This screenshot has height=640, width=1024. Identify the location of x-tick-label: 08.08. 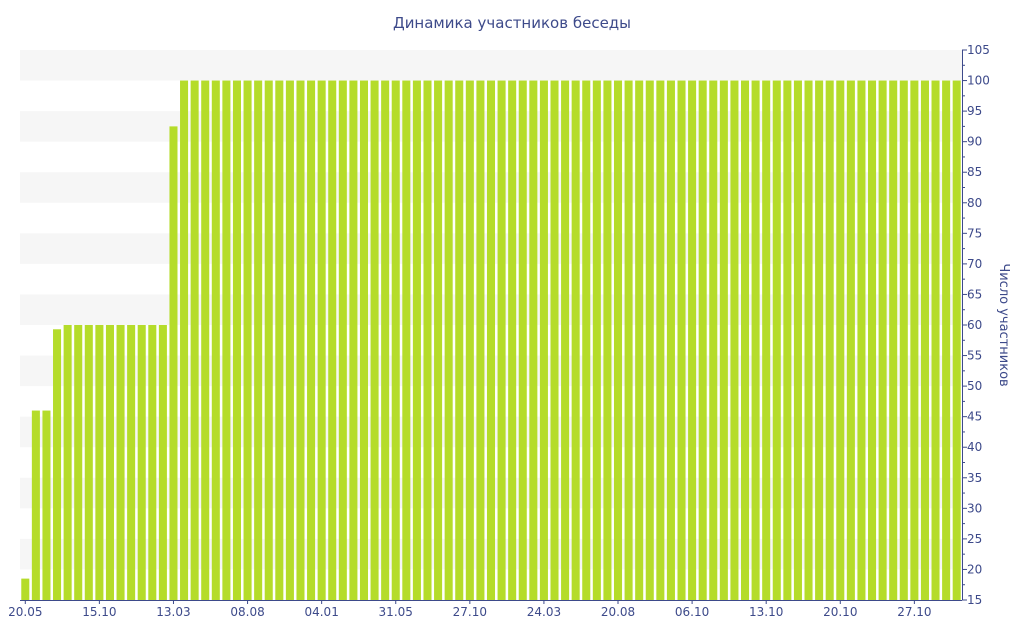
(247, 612).